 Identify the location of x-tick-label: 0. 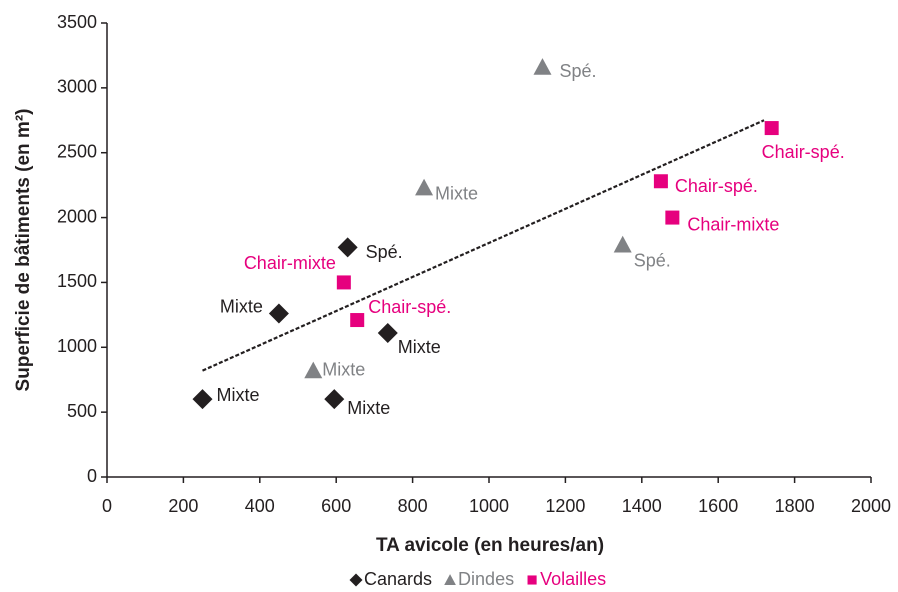
(107, 506).